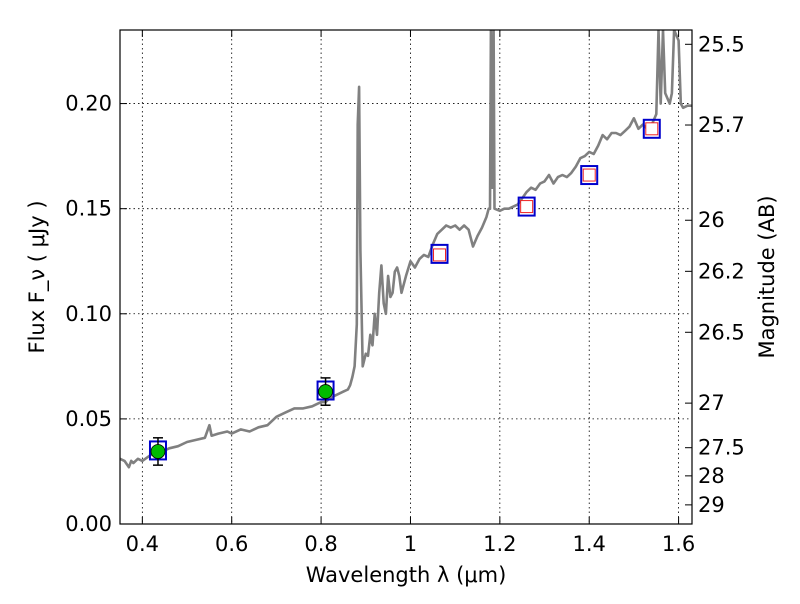 Image resolution: width=800 pixels, height=604 pixels. What do you see at coordinates (721, 271) in the screenshot?
I see `magnitude-tick-label: 26.2` at bounding box center [721, 271].